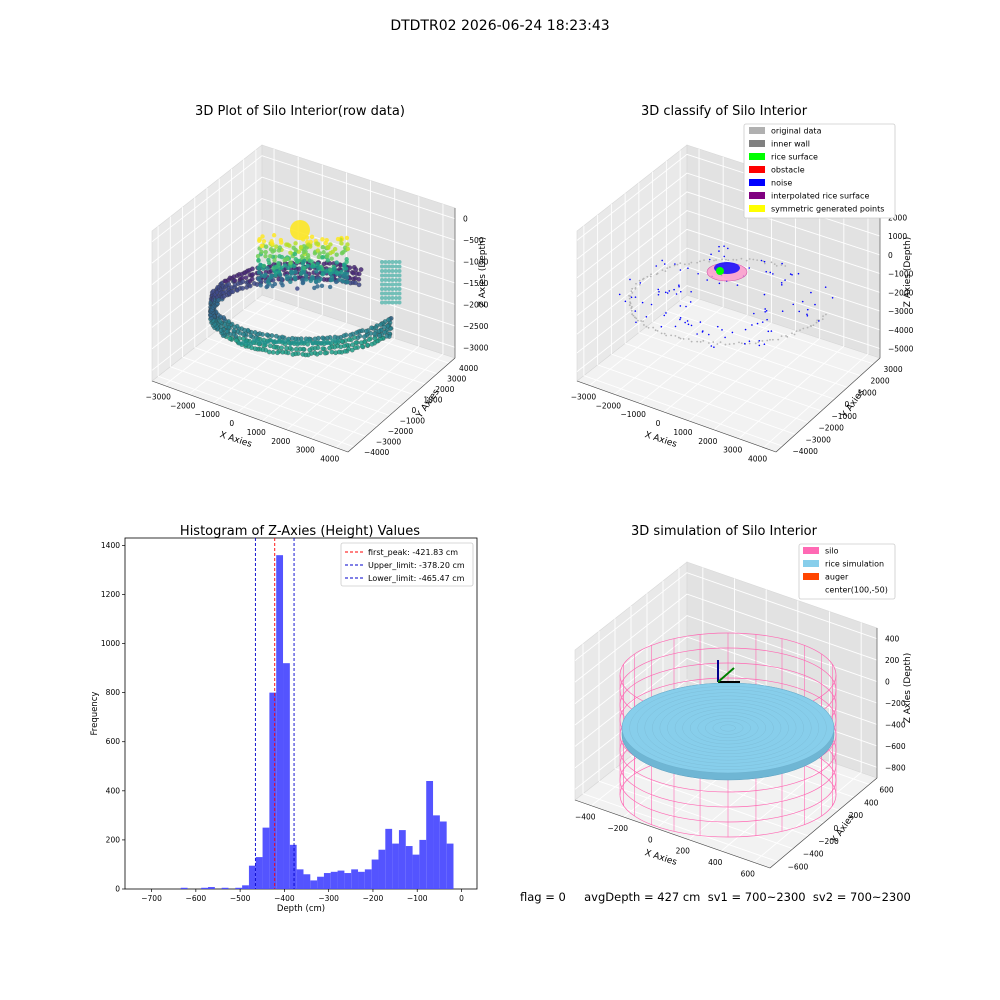 The height and width of the screenshot is (1000, 1000). What do you see at coordinates (373, 898) in the screenshot?
I see `hist-x-tick-label: −200` at bounding box center [373, 898].